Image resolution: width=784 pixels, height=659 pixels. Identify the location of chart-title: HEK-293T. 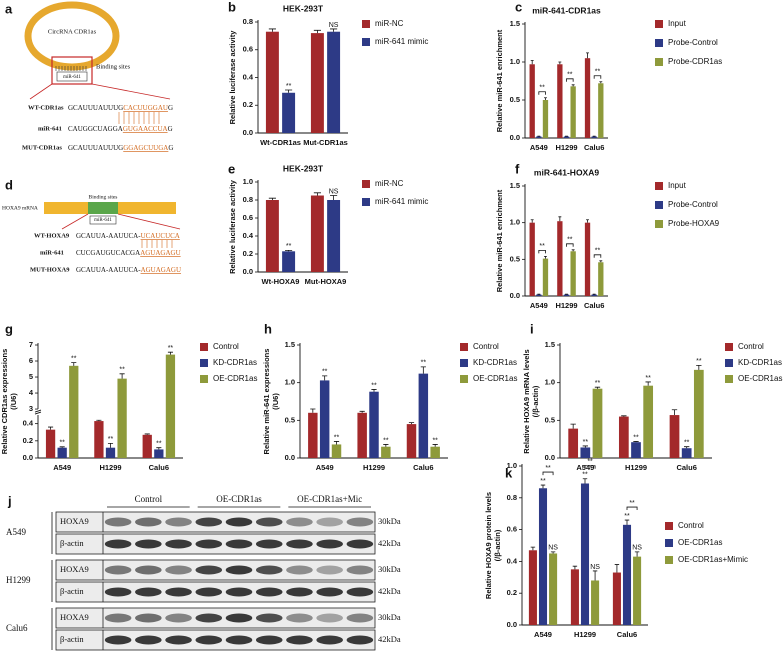
(303, 8).